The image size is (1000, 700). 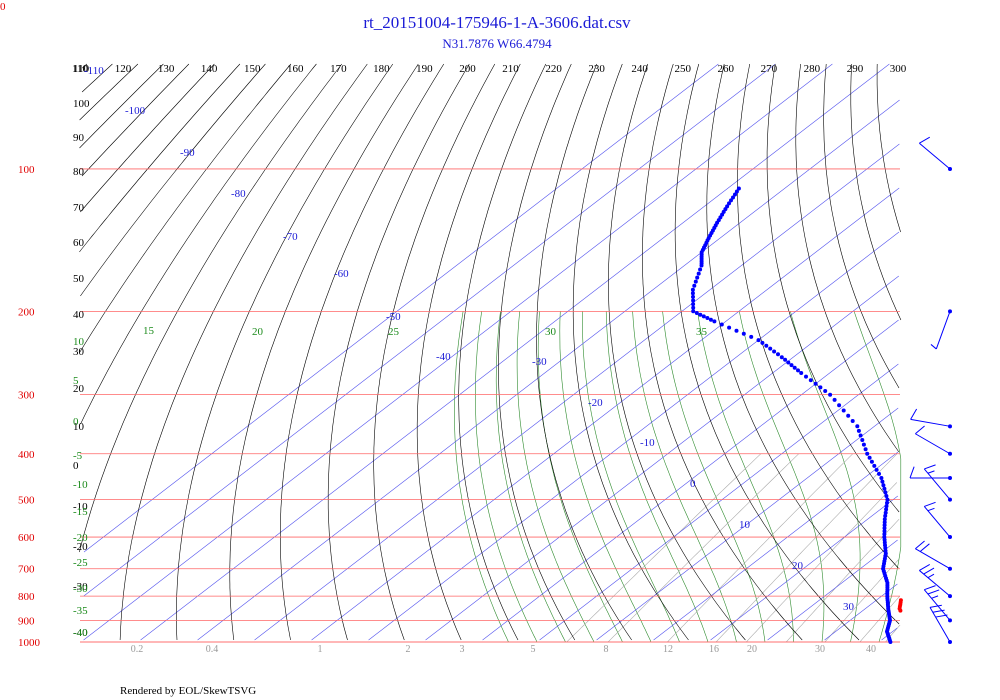 I want to click on left-axis-label: 30, so click(x=79, y=352).